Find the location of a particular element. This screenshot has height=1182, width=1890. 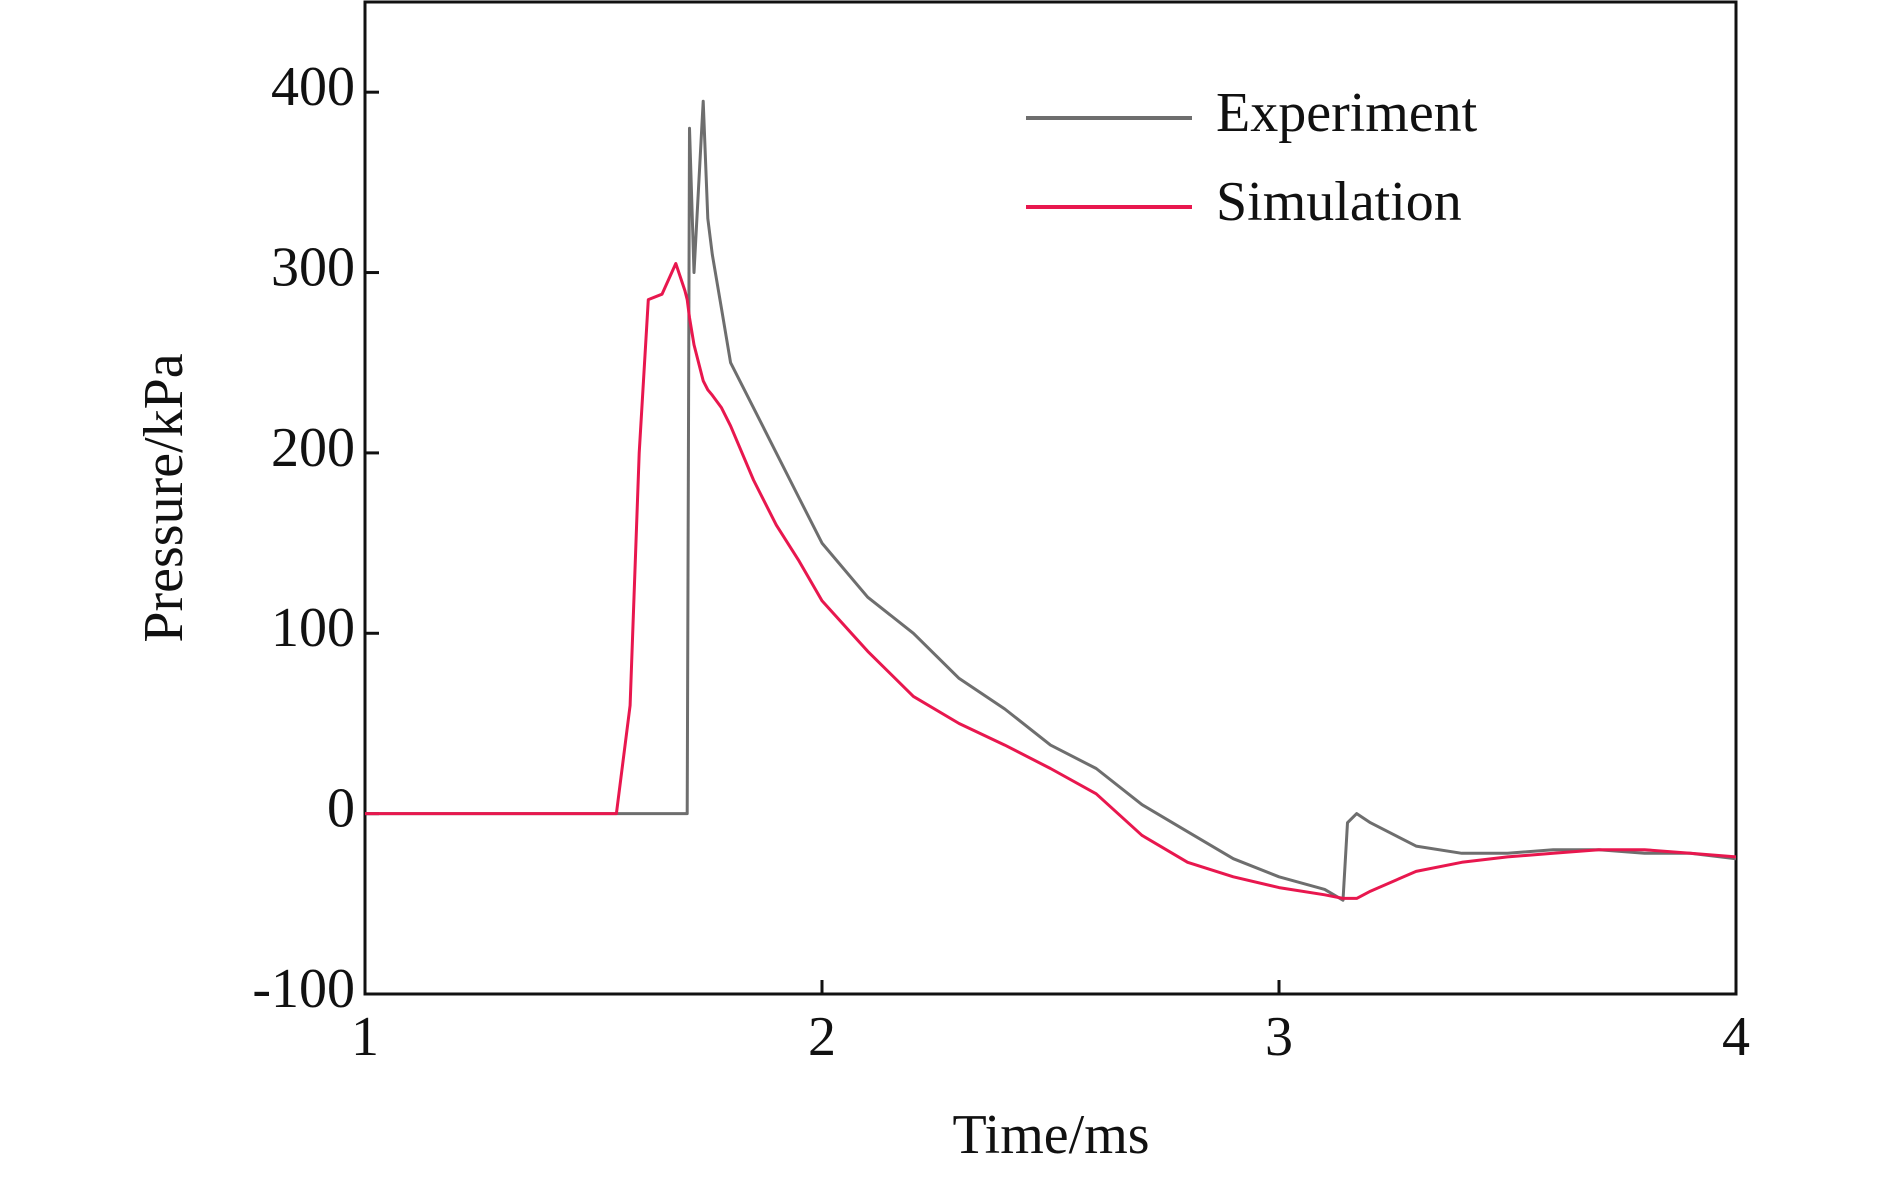

y-tick-label: -100 is located at coordinates (303, 989).